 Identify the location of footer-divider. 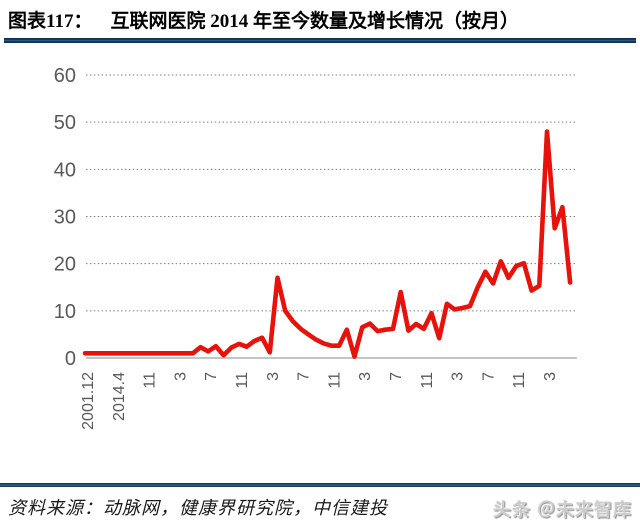
(320, 485).